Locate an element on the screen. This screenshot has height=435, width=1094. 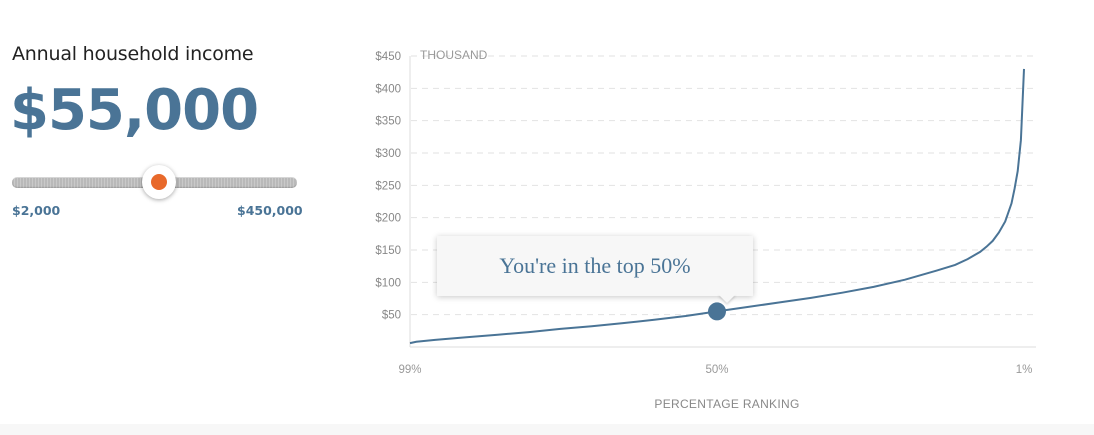
x-tick-label: 99% is located at coordinates (409, 370).